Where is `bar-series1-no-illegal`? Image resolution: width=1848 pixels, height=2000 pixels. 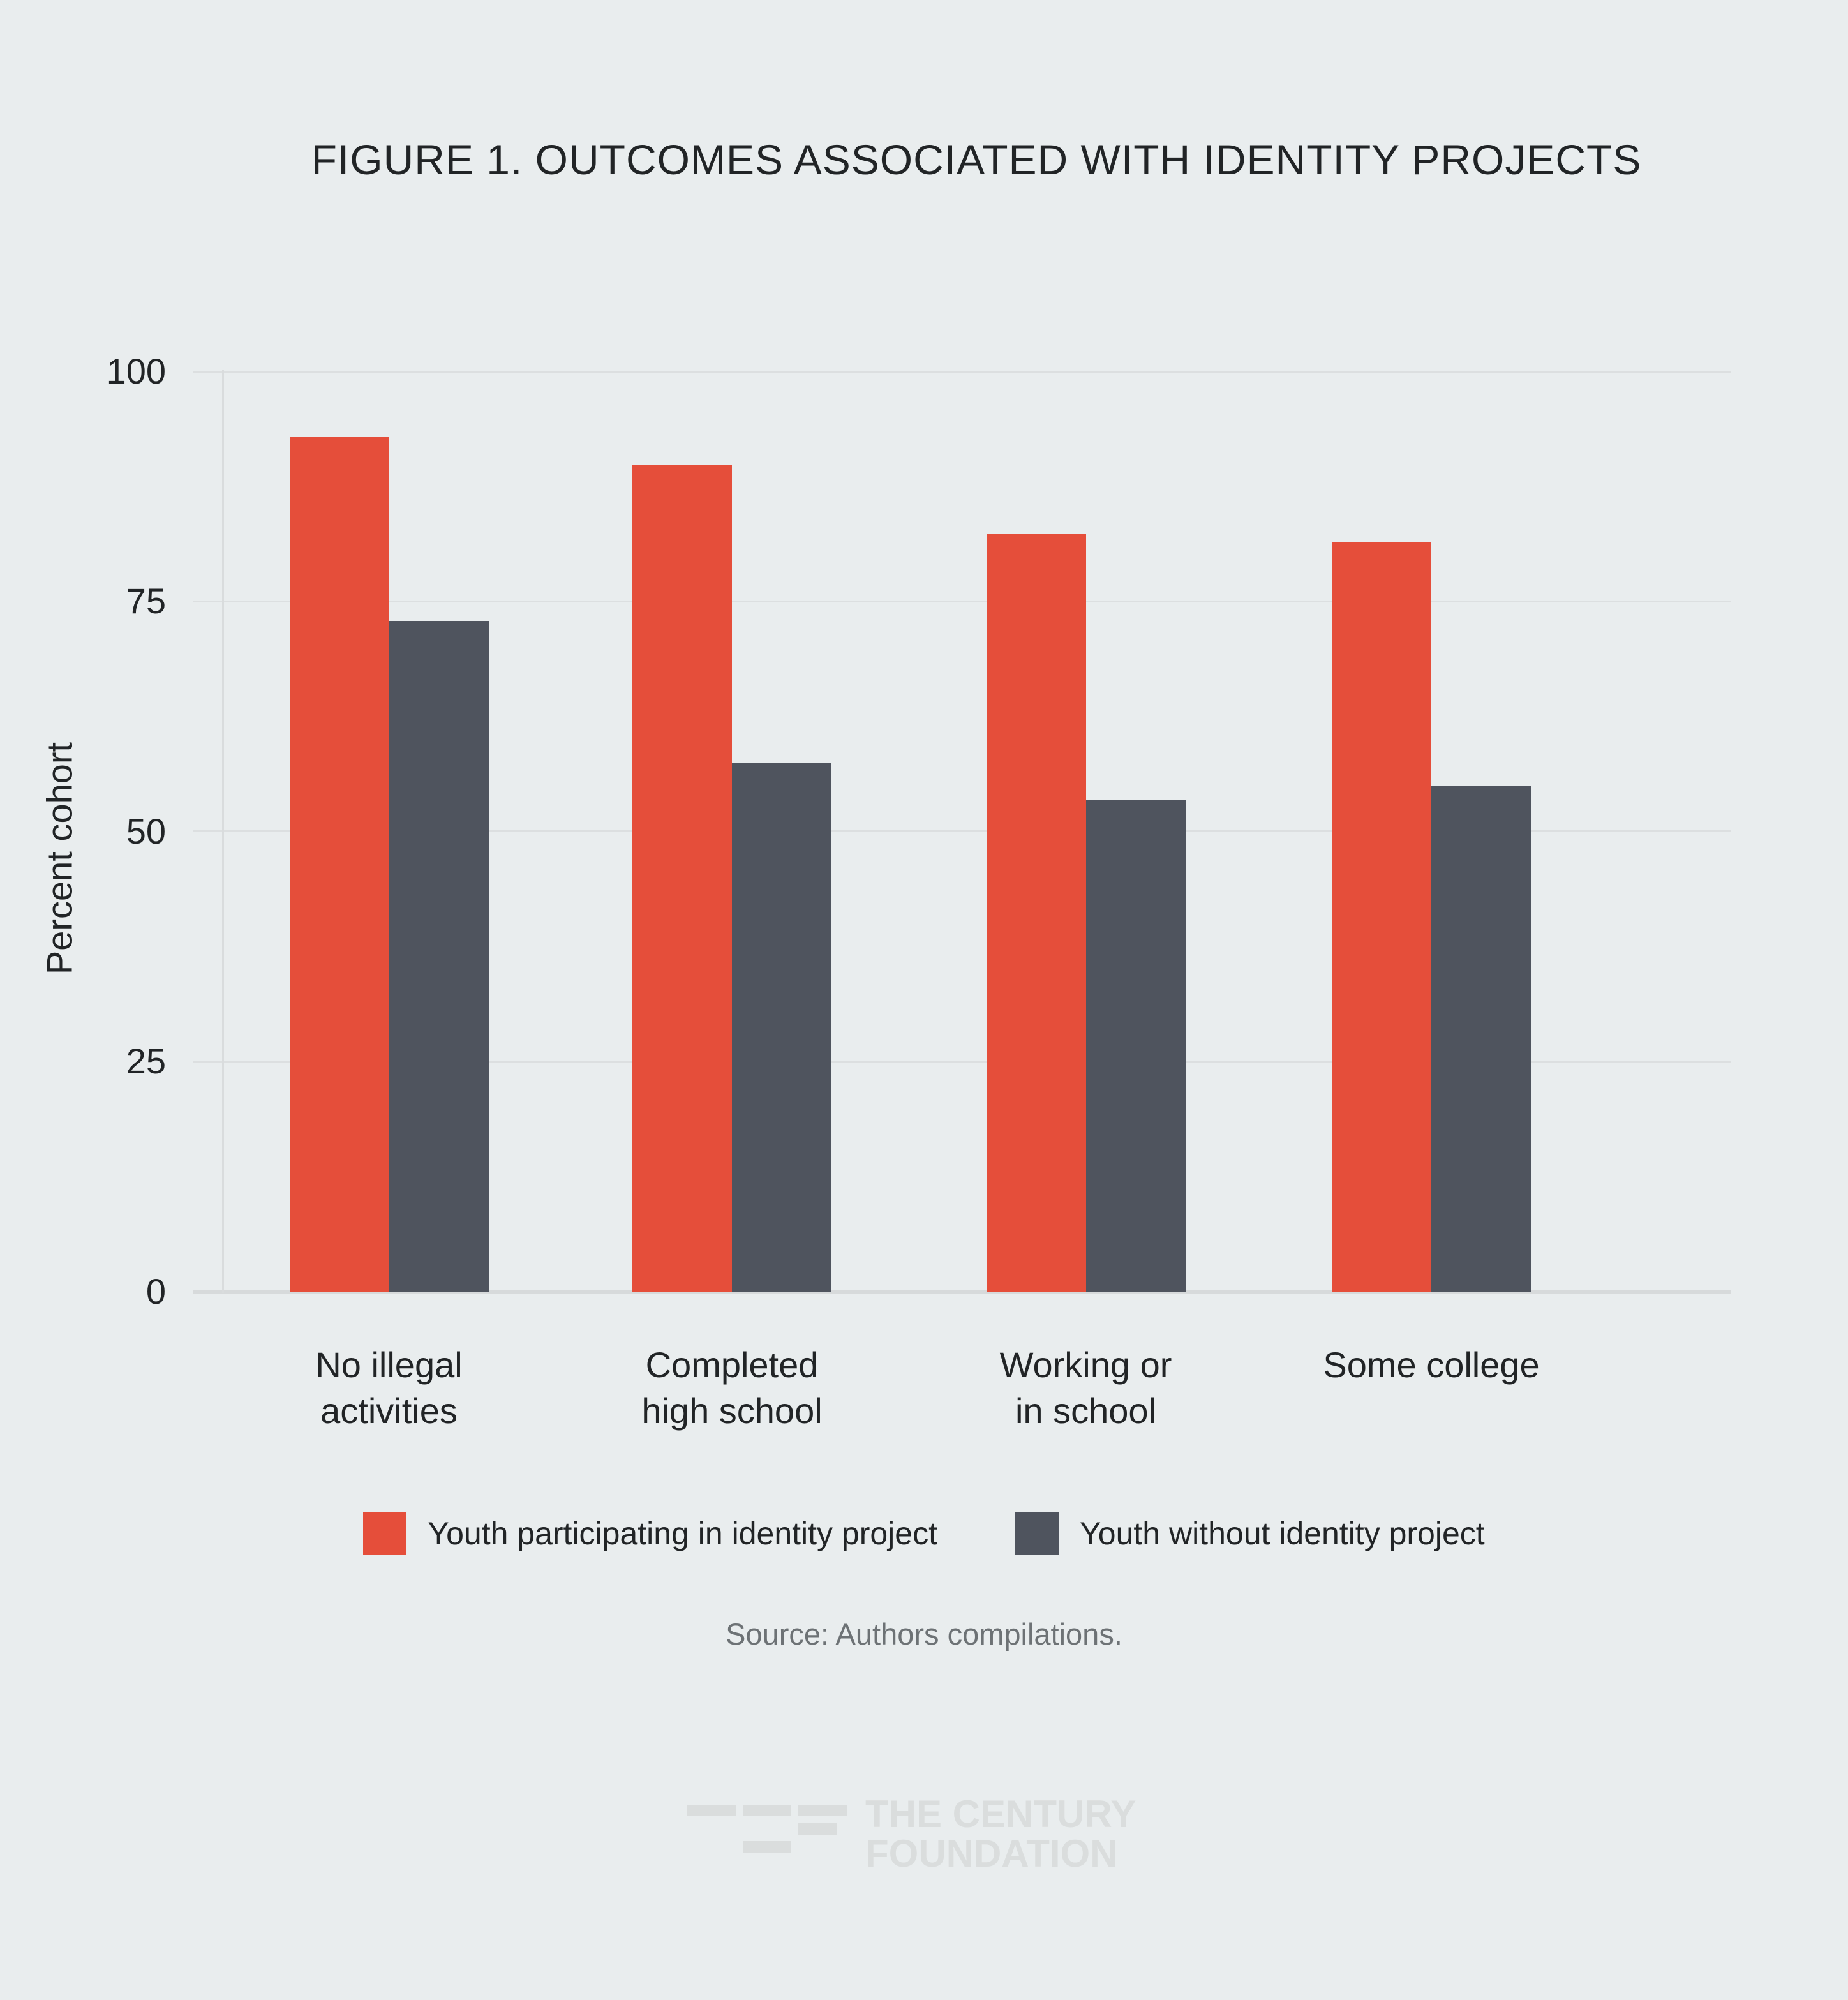
bar-series1-no-illegal is located at coordinates (339, 864).